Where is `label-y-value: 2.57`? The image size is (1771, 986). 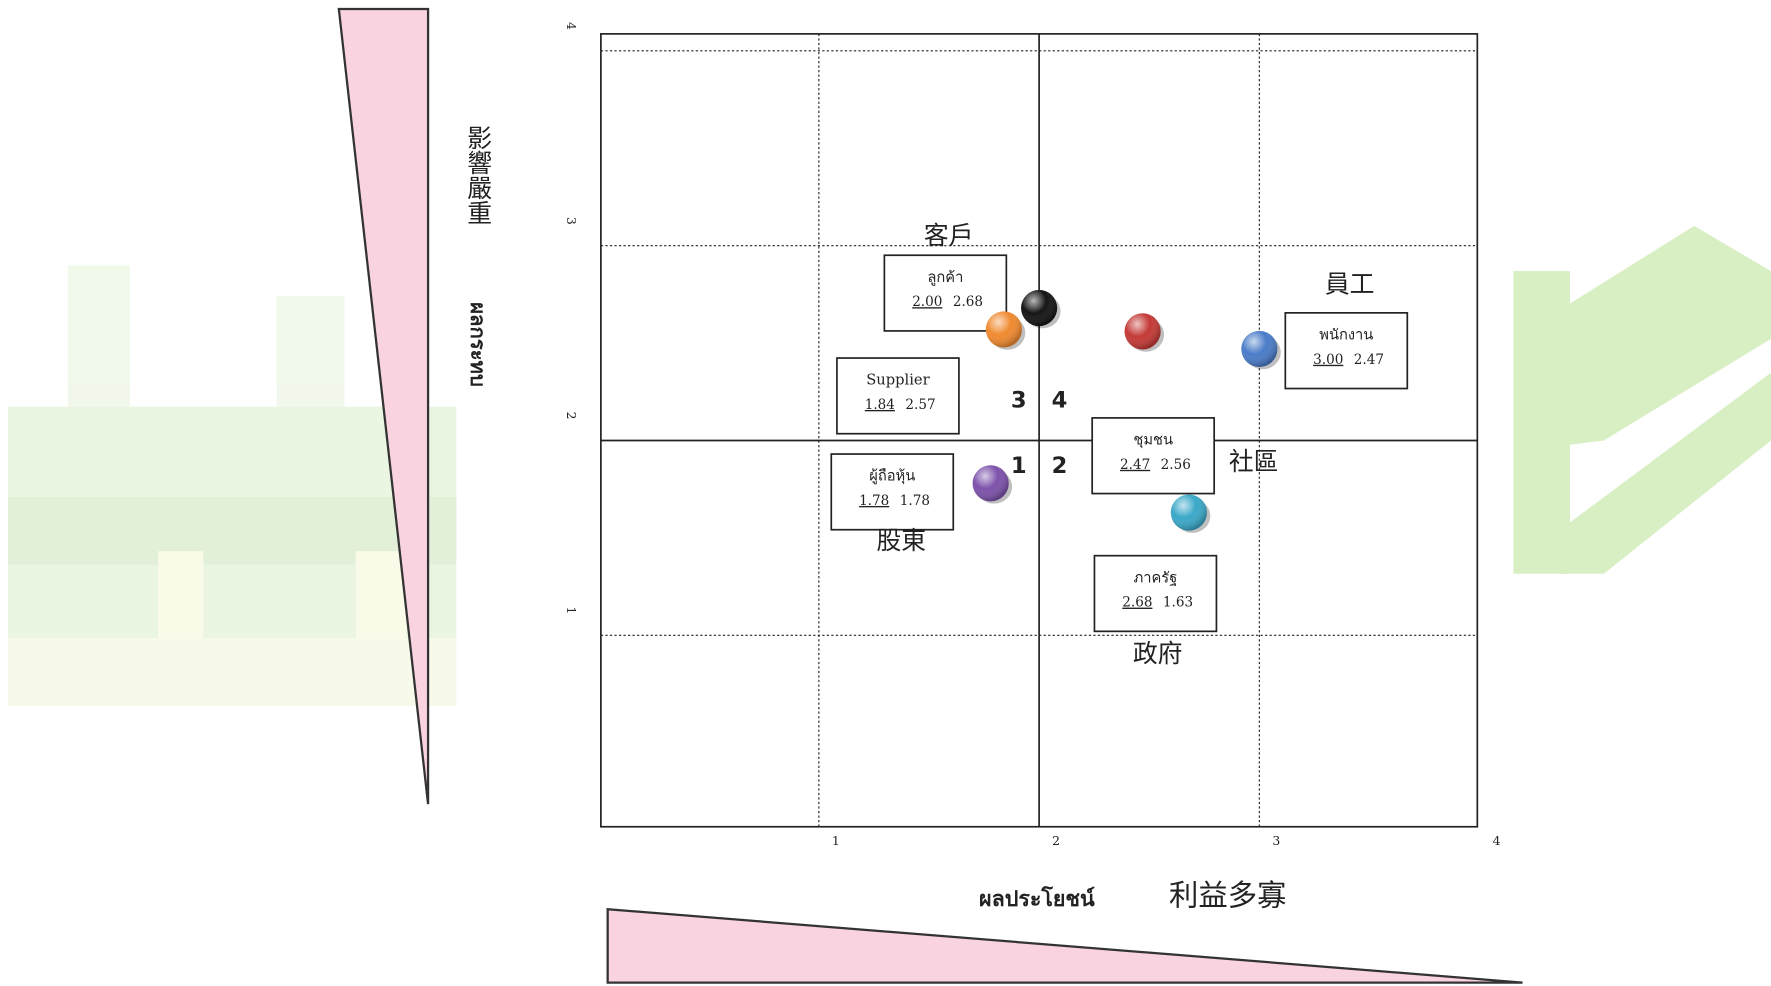
label-y-value: 2.57 is located at coordinates (920, 405).